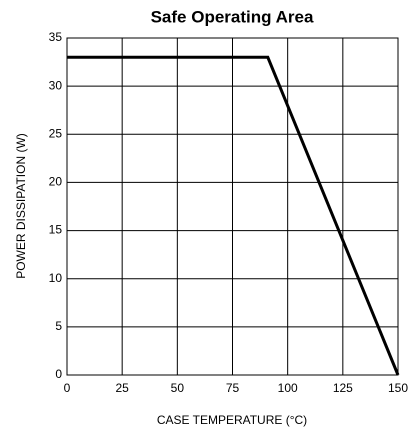 The width and height of the screenshot is (414, 437). I want to click on y-tick-label: 5, so click(58, 326).